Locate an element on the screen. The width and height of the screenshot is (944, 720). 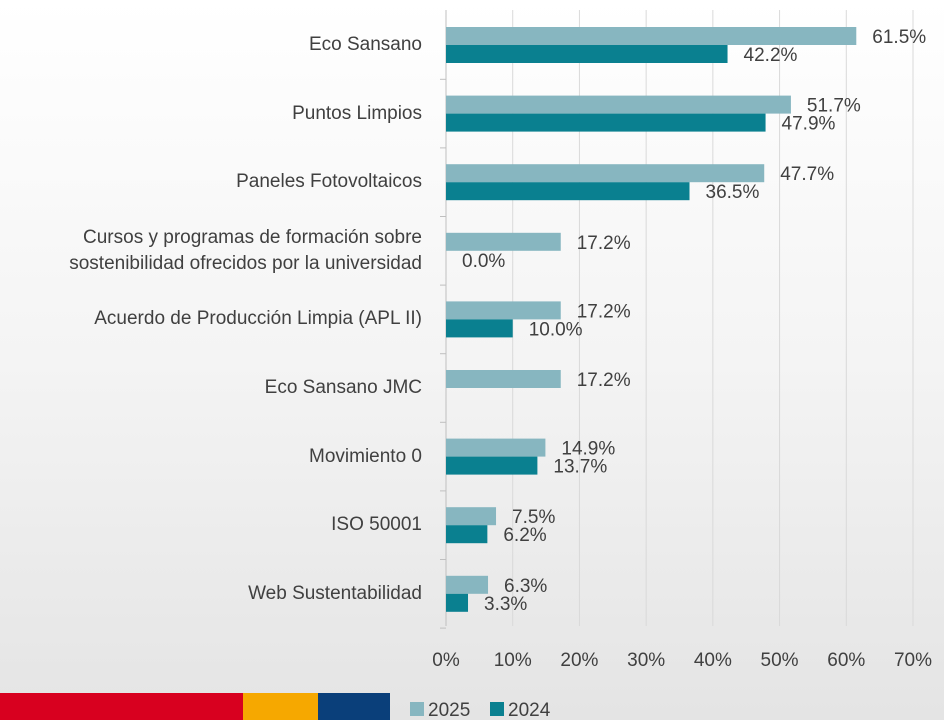
brand-strip-yellow is located at coordinates (280, 706).